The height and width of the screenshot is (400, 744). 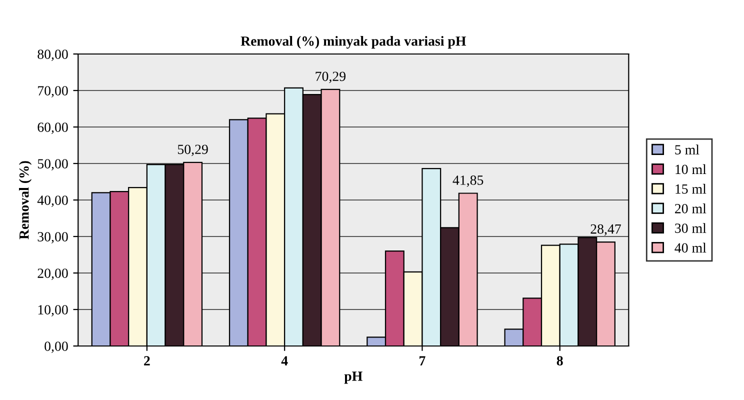 I want to click on legend-label: 20 ml, so click(x=690, y=209).